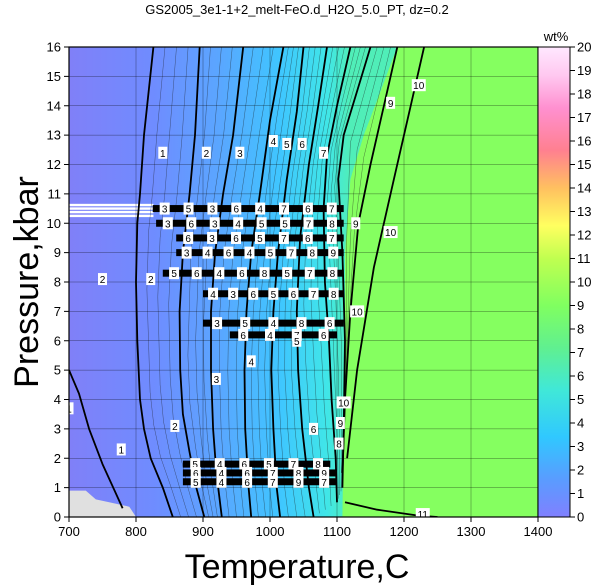 The image size is (594, 587). I want to click on contour-label: 1, so click(70, 408).